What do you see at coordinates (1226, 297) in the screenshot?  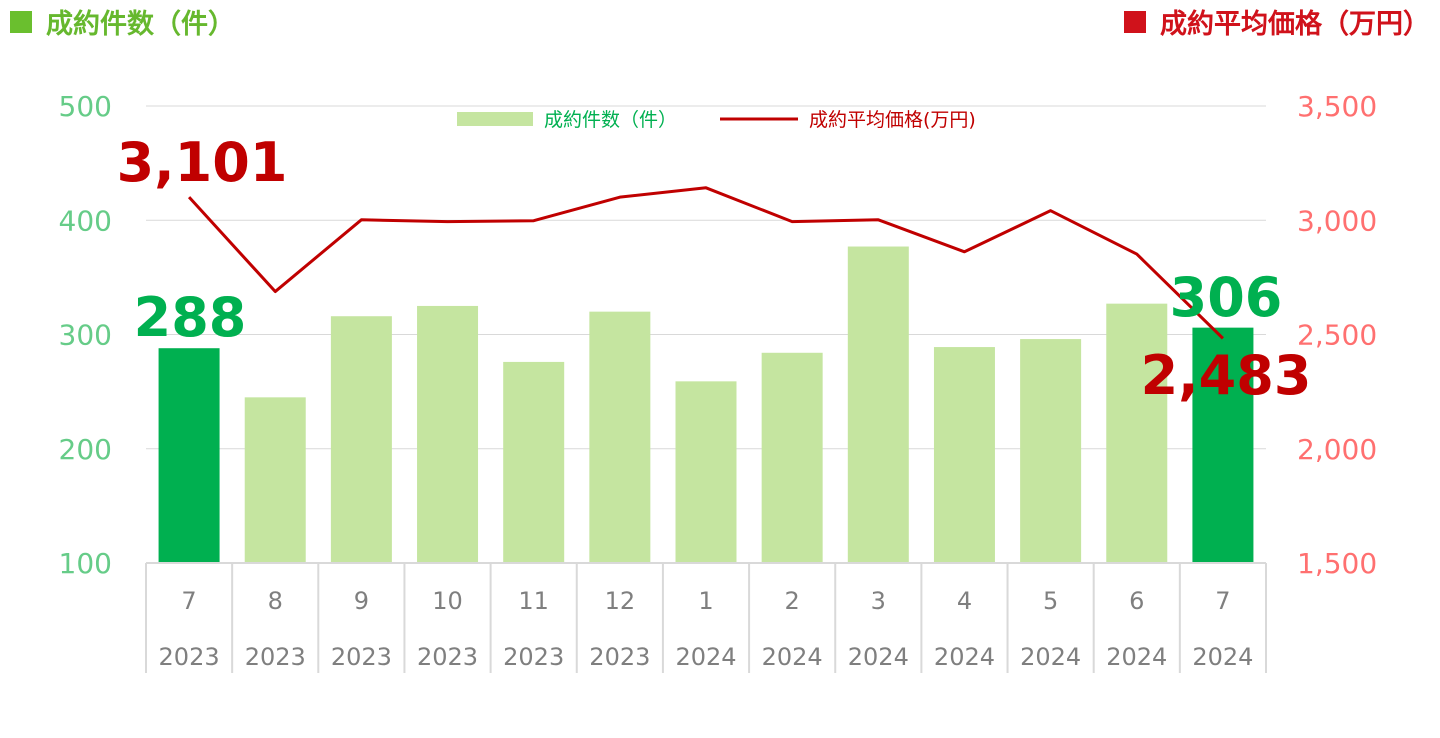 I see `callout-last-count: 306` at bounding box center [1226, 297].